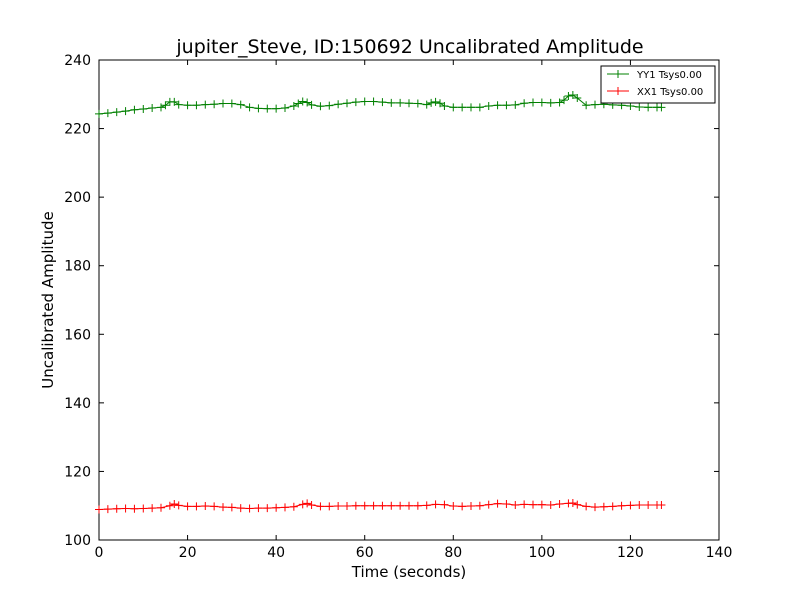  Describe the element at coordinates (77, 541) in the screenshot. I see `y-tick-label: 100` at that location.